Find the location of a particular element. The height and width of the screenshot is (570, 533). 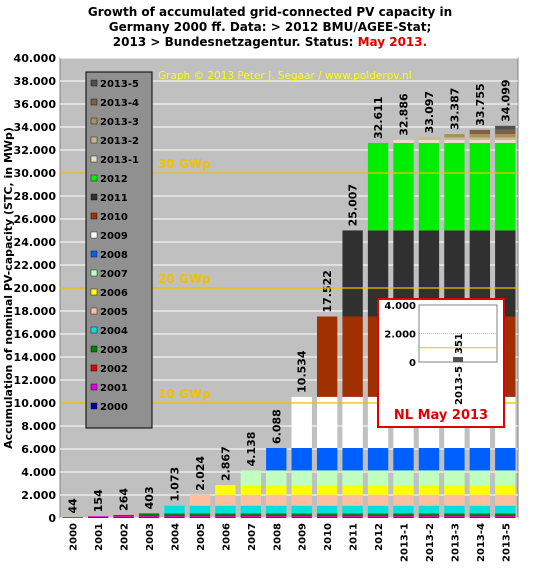

x-tick-label: 2013-2 is located at coordinates (430, 542).